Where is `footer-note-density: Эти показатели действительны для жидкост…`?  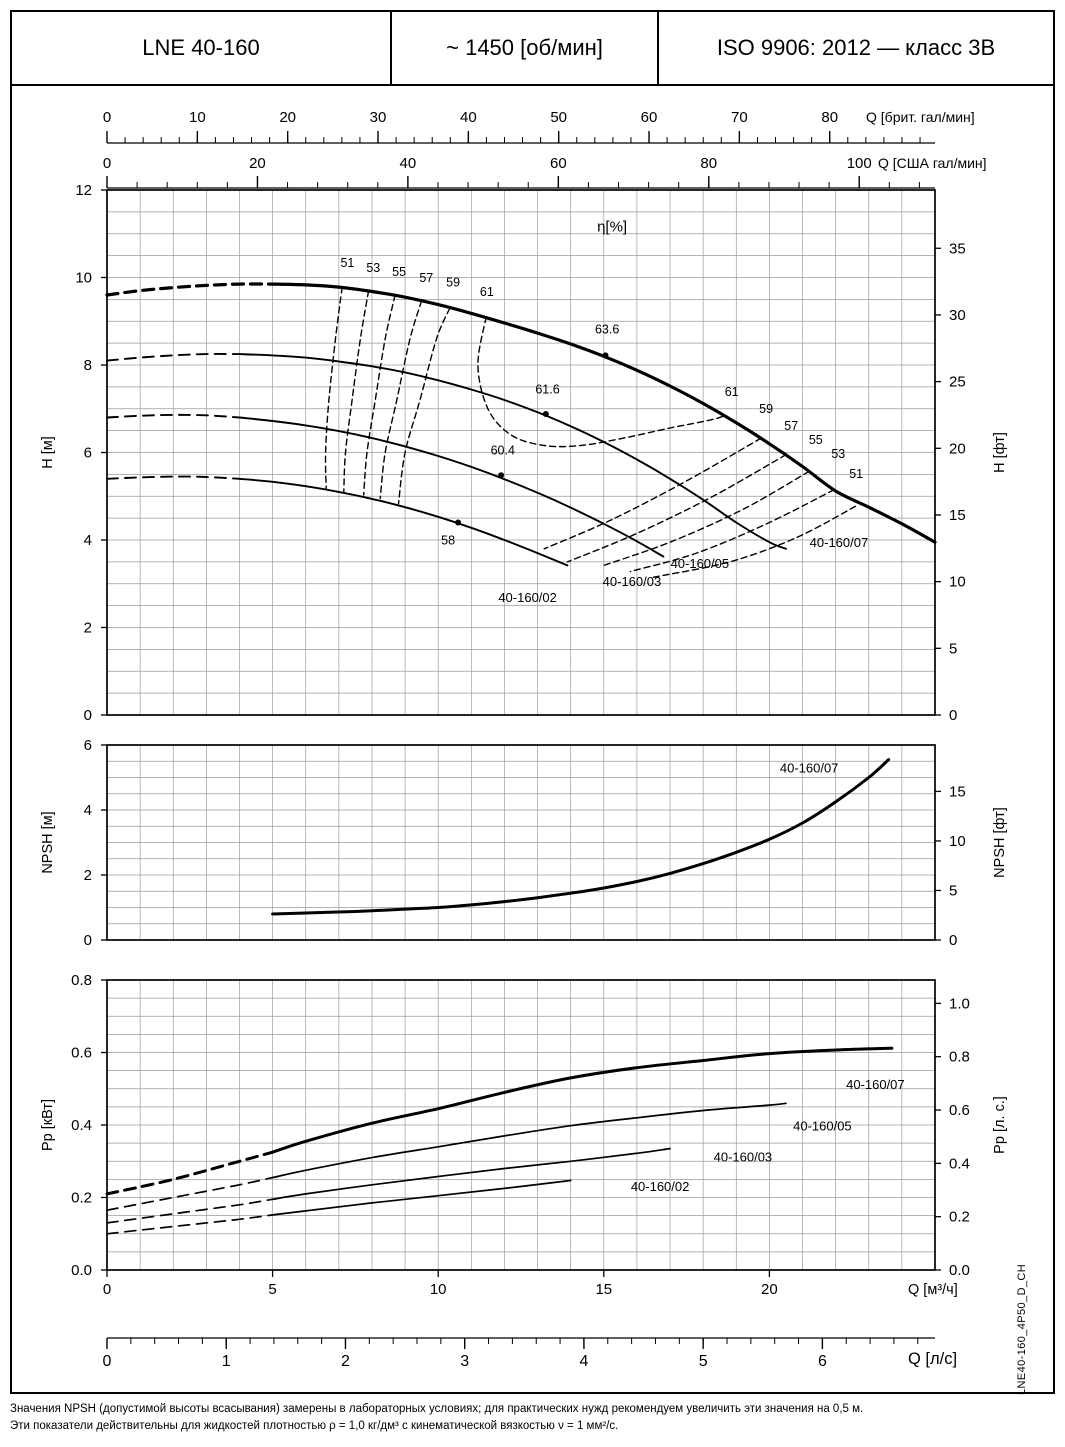
footer-note-density: Эти показатели действительны для жидкост… is located at coordinates (314, 1426).